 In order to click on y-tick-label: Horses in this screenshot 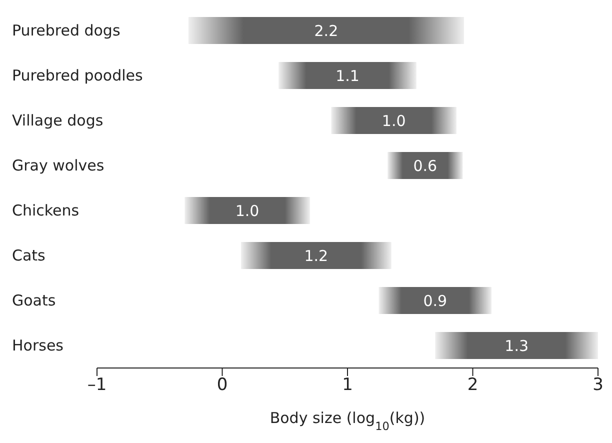, I will do `click(38, 345)`.